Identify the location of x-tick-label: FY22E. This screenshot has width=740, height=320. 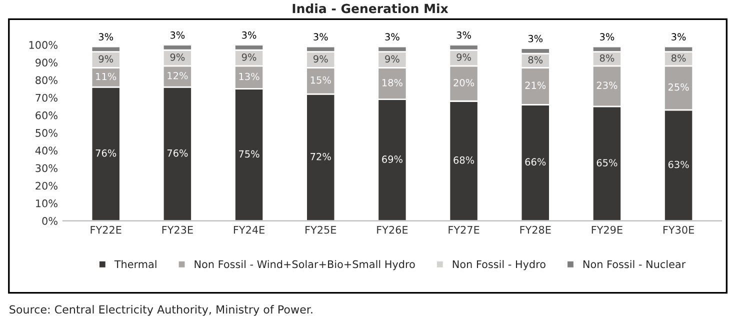
(106, 230).